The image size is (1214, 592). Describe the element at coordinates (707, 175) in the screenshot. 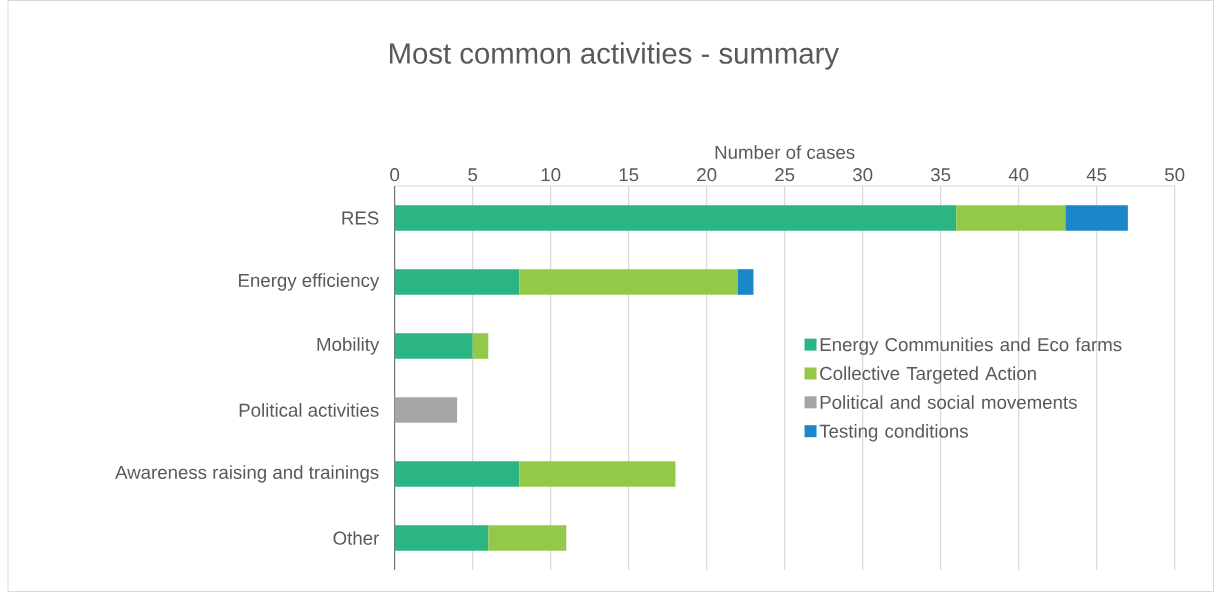

I see `x-tick-label: 20` at that location.